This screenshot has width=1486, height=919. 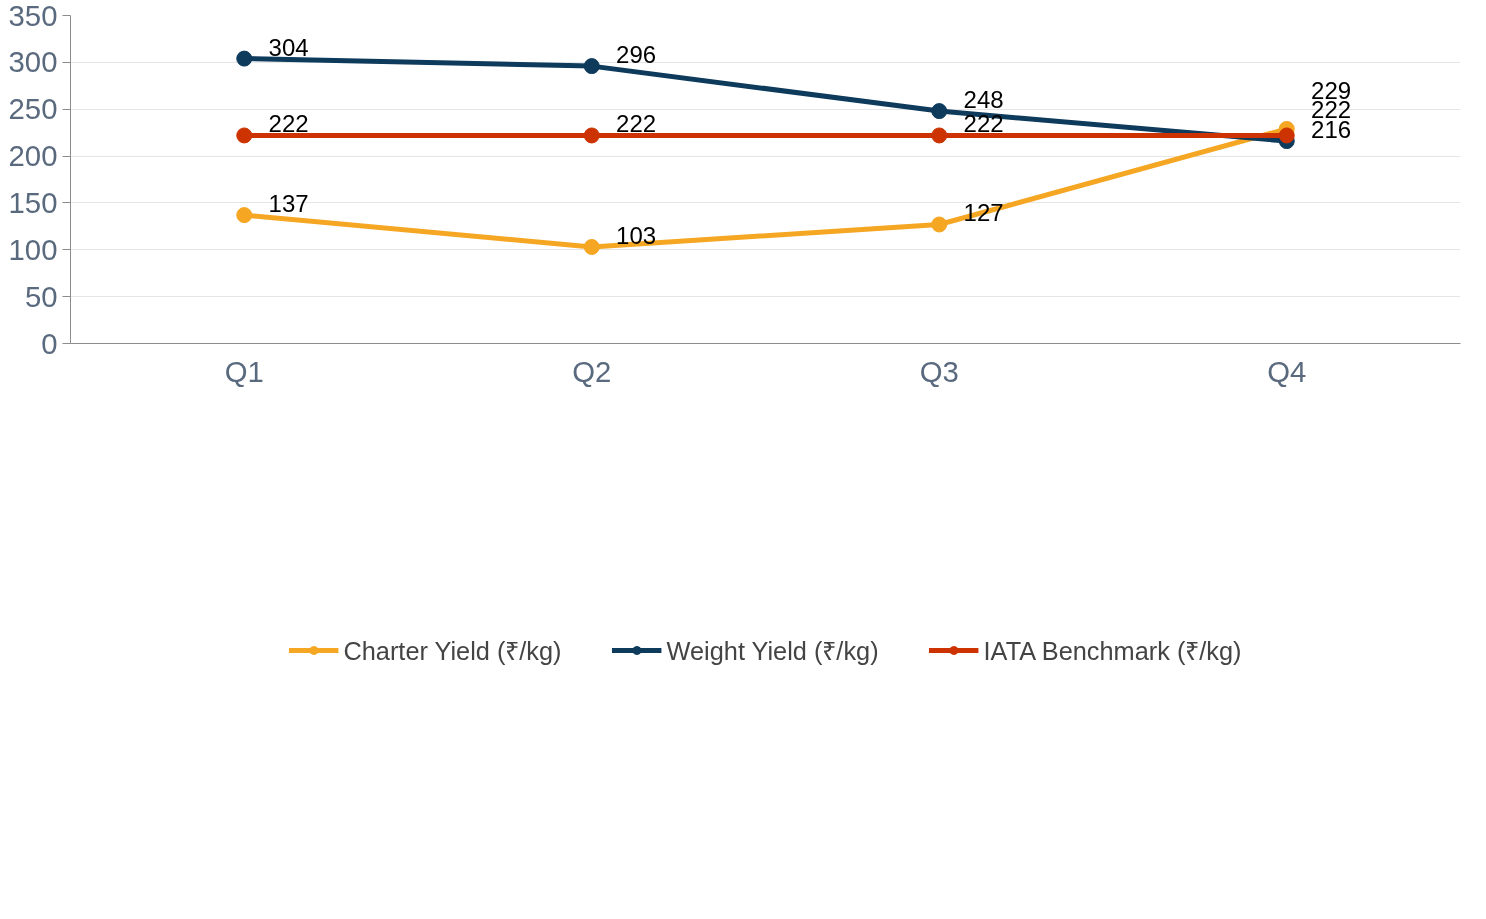 What do you see at coordinates (41, 296) in the screenshot?
I see `y-tick-label: 50` at bounding box center [41, 296].